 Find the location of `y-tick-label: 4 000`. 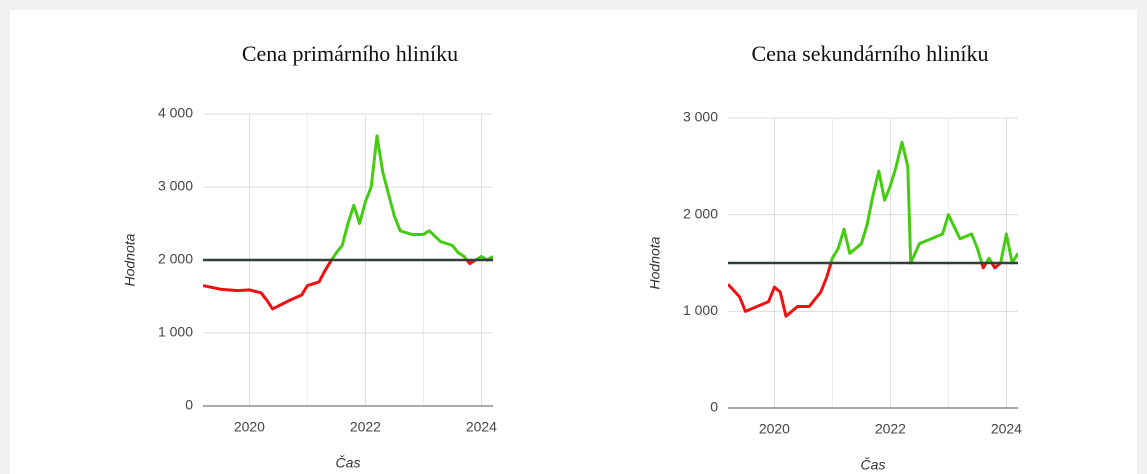

y-tick-label: 4 000 is located at coordinates (175, 113).